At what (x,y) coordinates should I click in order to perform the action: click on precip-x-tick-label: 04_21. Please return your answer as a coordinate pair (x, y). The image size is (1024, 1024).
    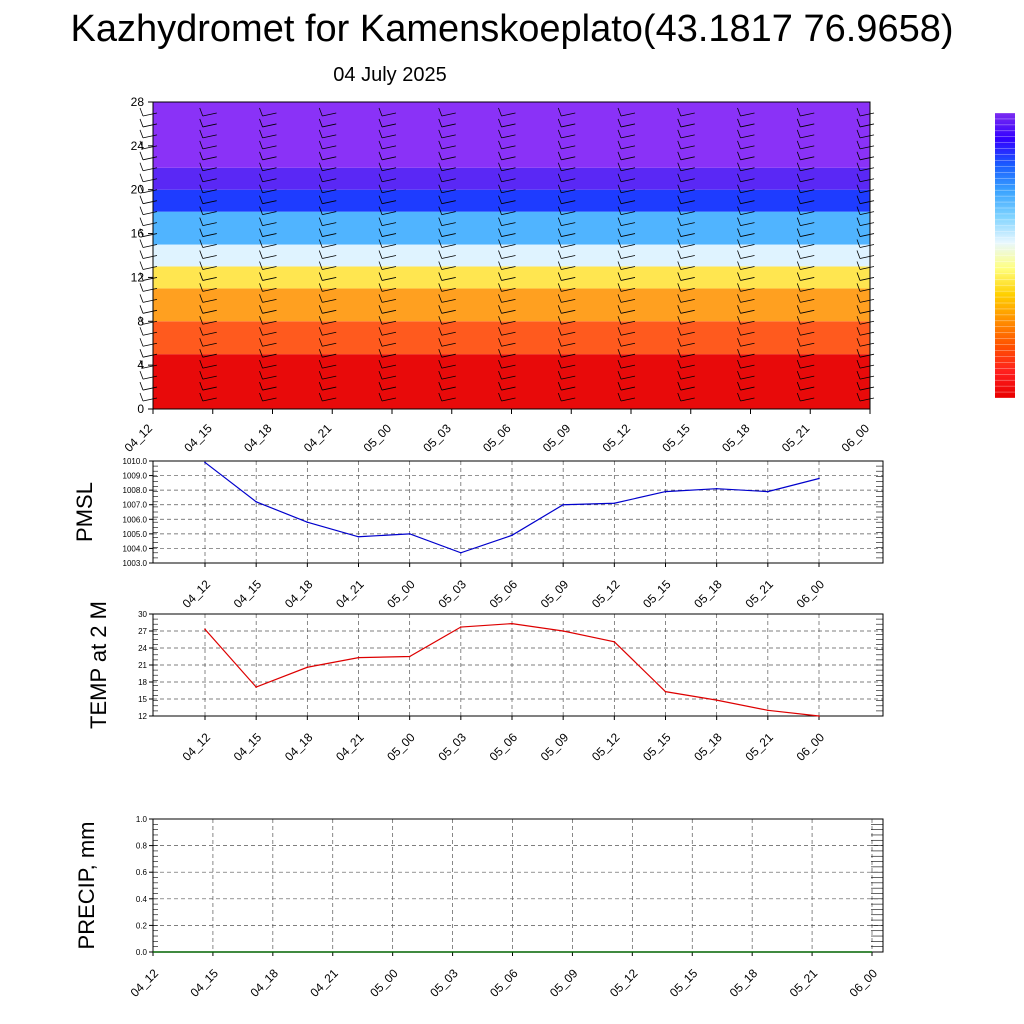
    Looking at the image, I should click on (324, 983).